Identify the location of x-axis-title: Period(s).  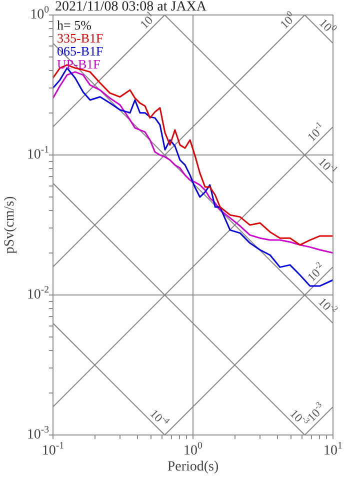
(193, 467).